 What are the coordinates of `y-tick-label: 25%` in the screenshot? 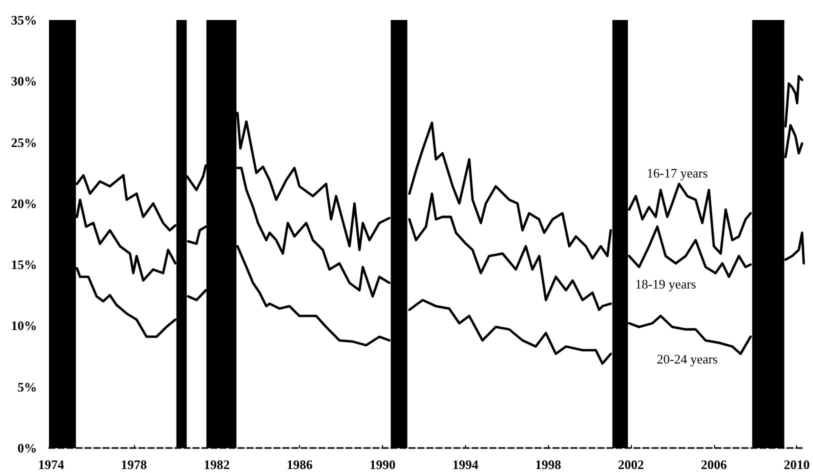 It's located at (24, 142).